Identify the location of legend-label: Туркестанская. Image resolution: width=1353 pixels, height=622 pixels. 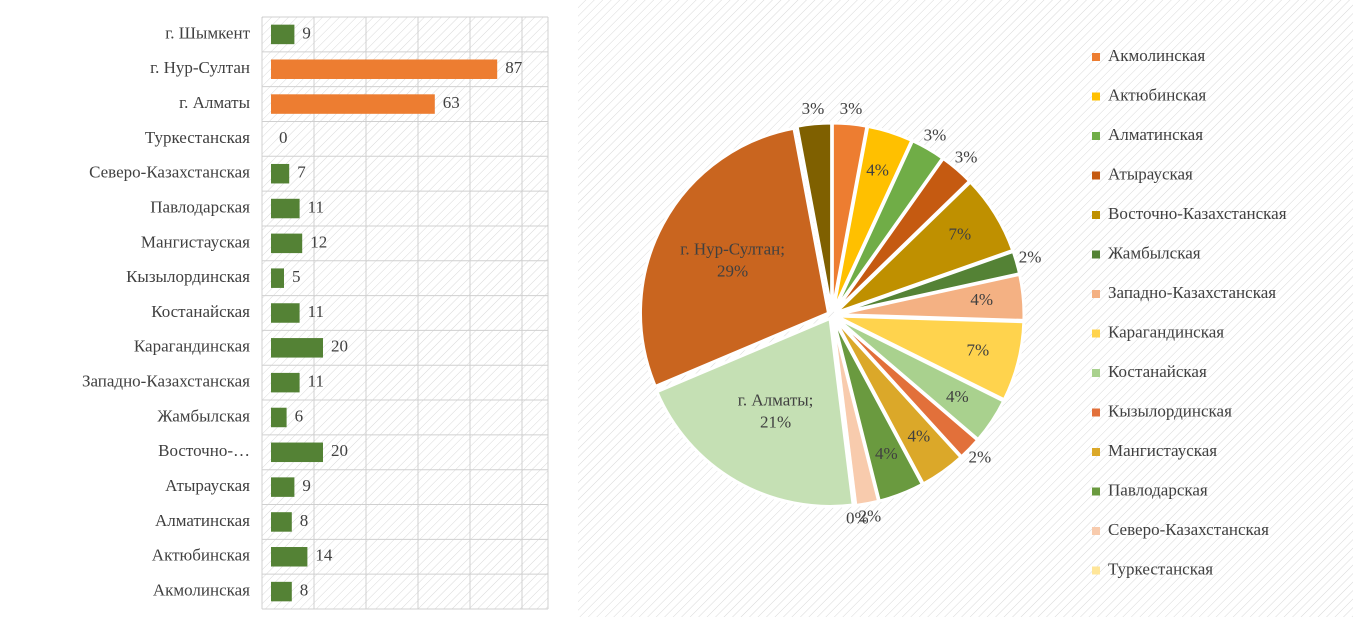
(1160, 568).